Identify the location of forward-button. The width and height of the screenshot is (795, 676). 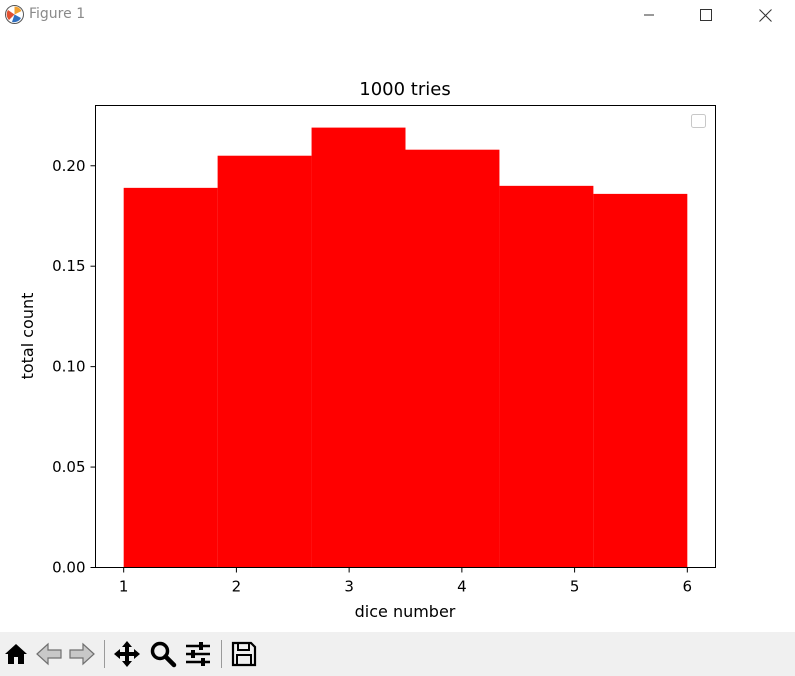
(82, 654).